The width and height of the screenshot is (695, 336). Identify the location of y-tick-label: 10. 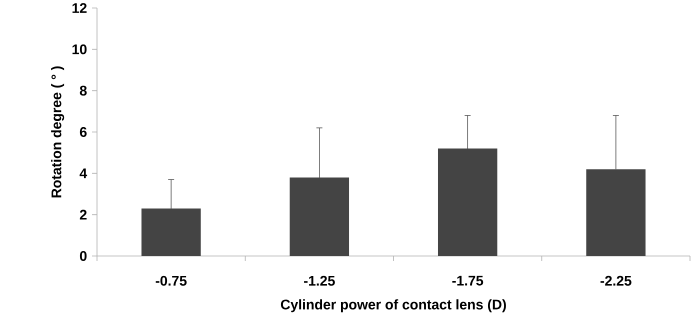
(79, 49).